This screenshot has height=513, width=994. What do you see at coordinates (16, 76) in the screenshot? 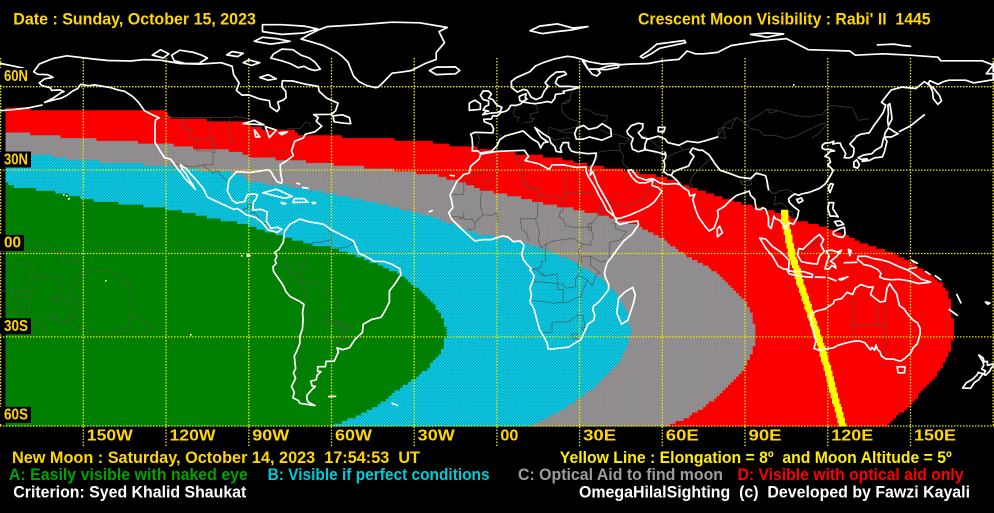
I see `svg-text: 60N` at bounding box center [16, 76].